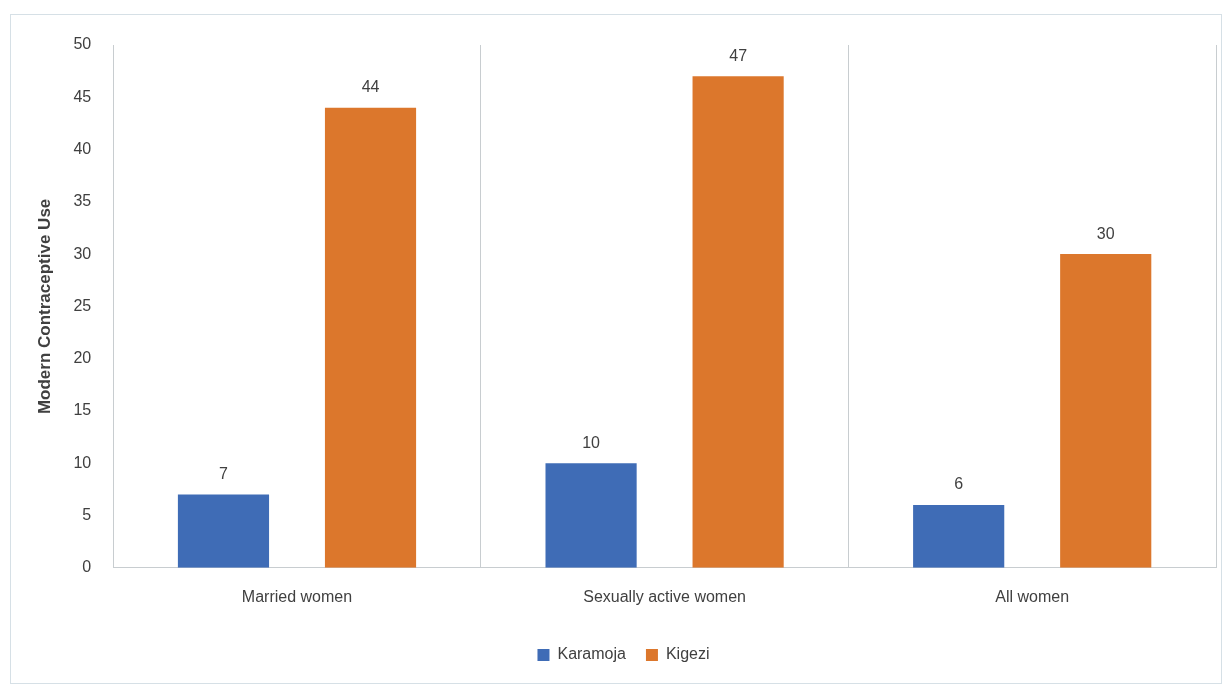  I want to click on y-tick-label: 20, so click(82, 358).